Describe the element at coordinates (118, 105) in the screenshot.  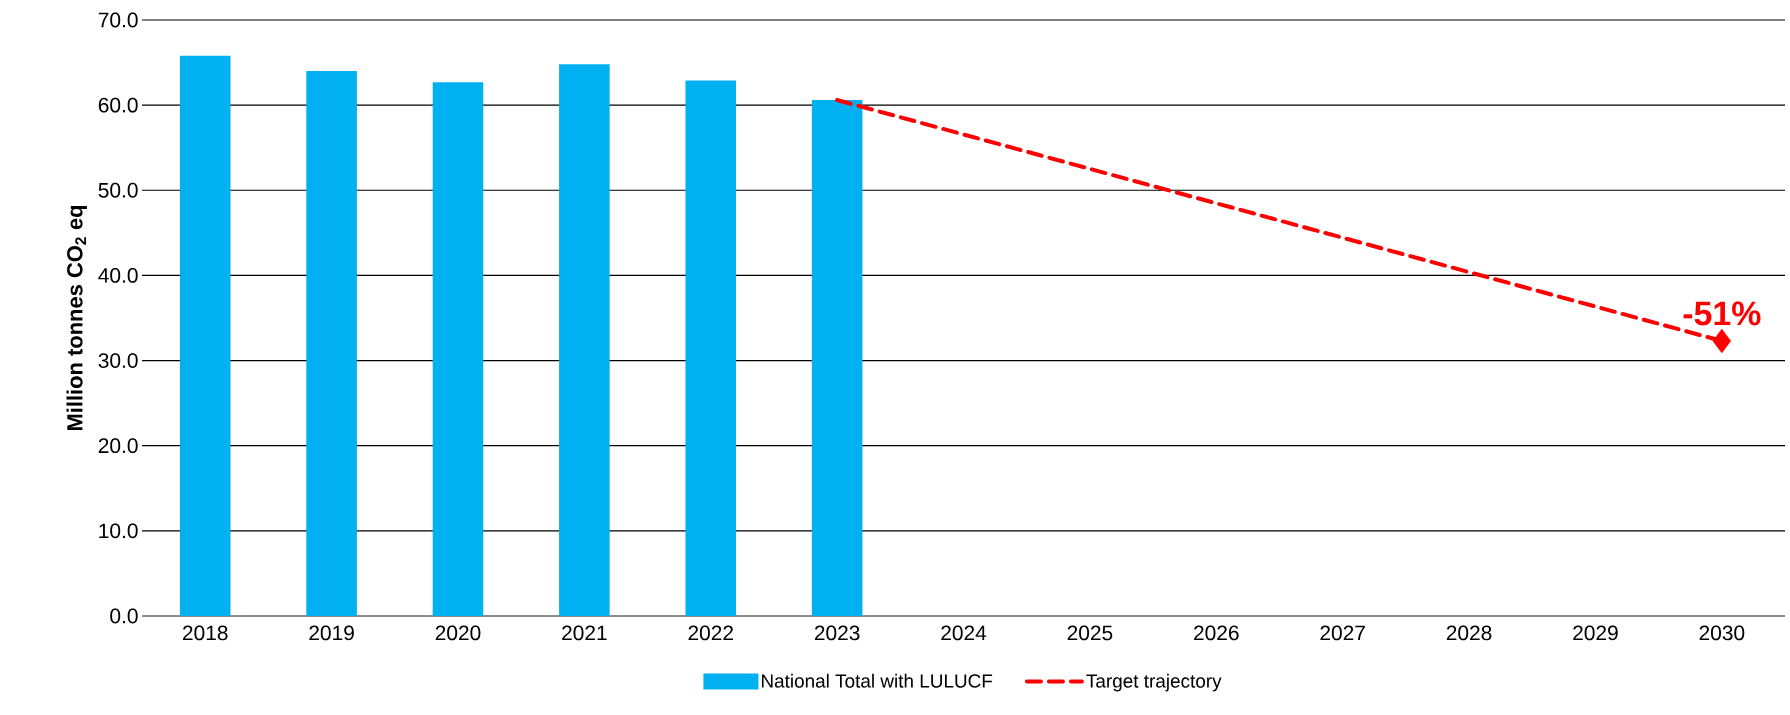
I see `y-tick-label: 60.0` at that location.